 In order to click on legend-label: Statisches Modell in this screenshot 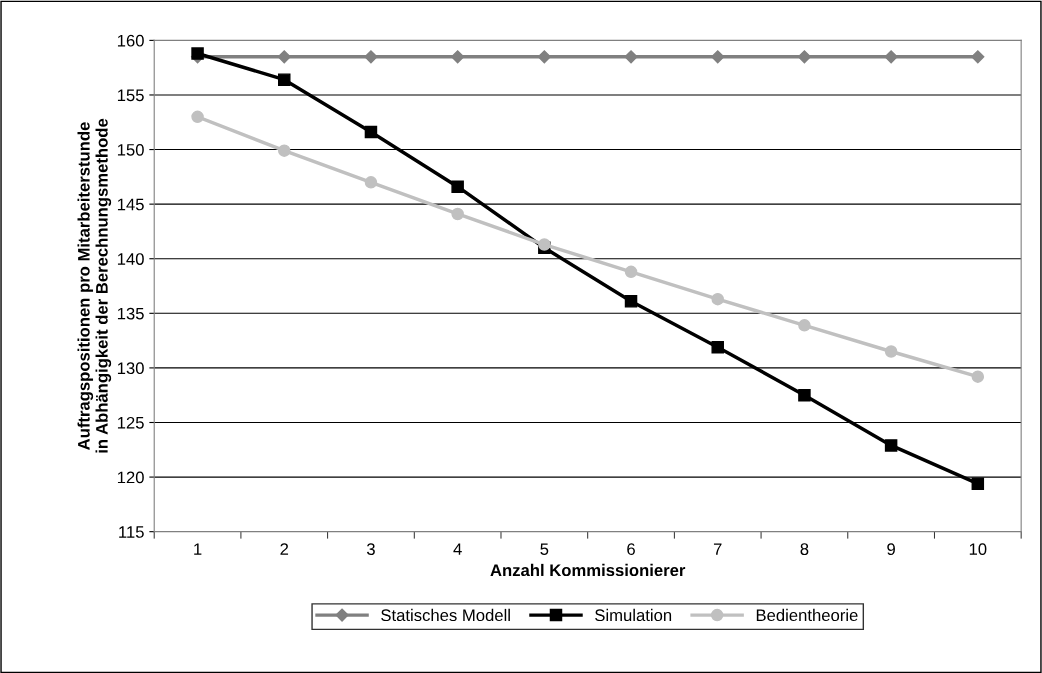, I will do `click(445, 615)`.